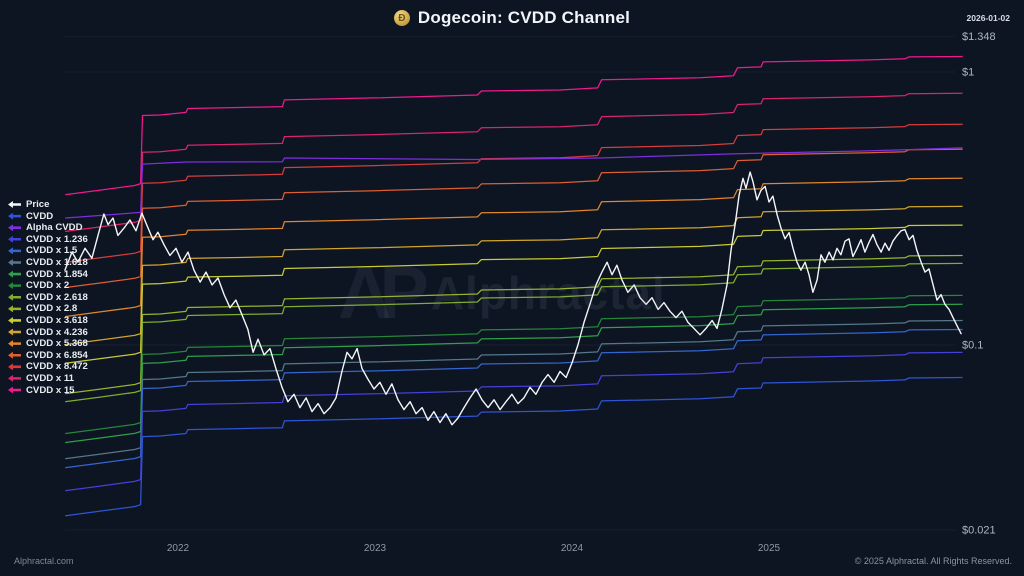 This screenshot has height=576, width=1024. What do you see at coordinates (769, 548) in the screenshot?
I see `x-axis-label: 2025` at bounding box center [769, 548].